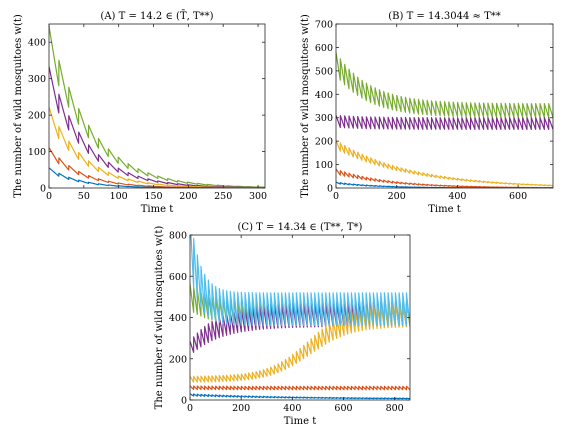  Describe the element at coordinates (178, 236) in the screenshot. I see `y-tick-label: 800` at that location.